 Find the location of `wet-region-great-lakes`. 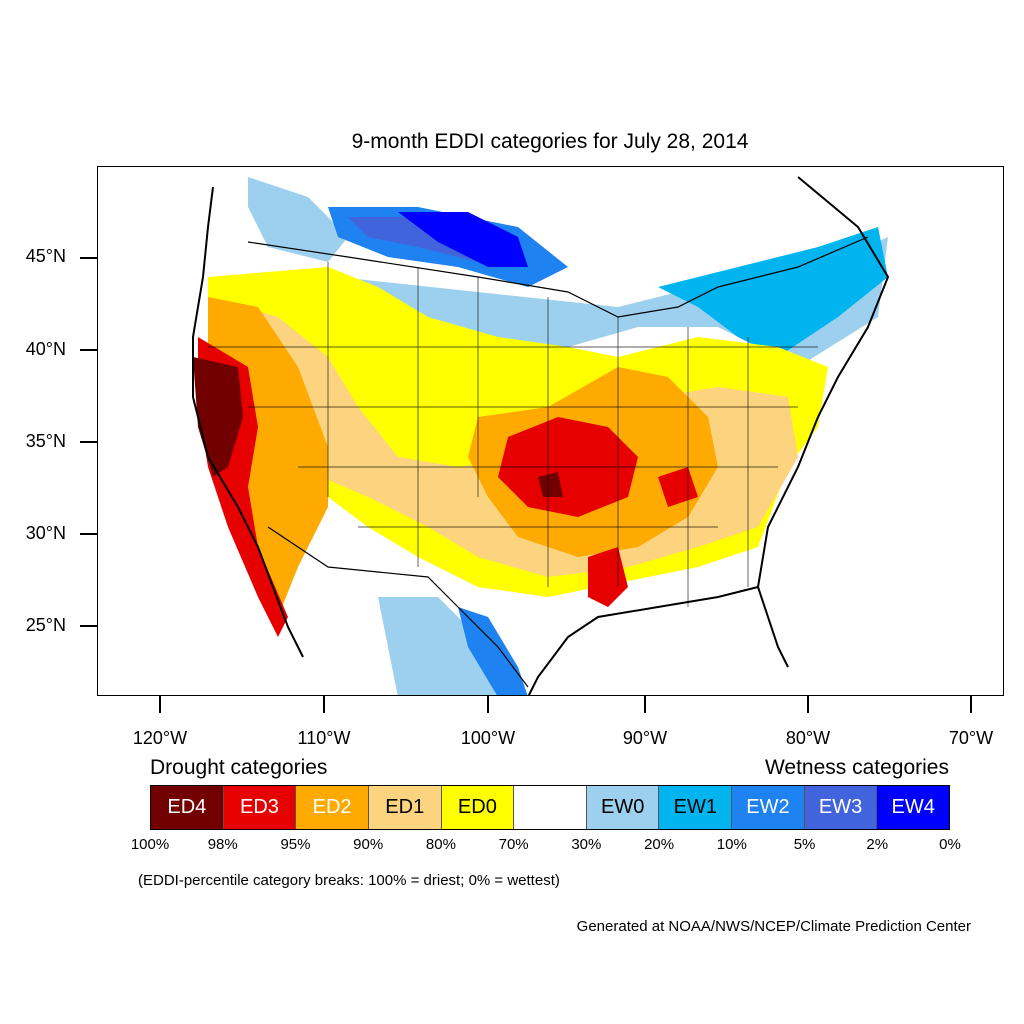

wet-region-great-lakes is located at coordinates (773, 292).